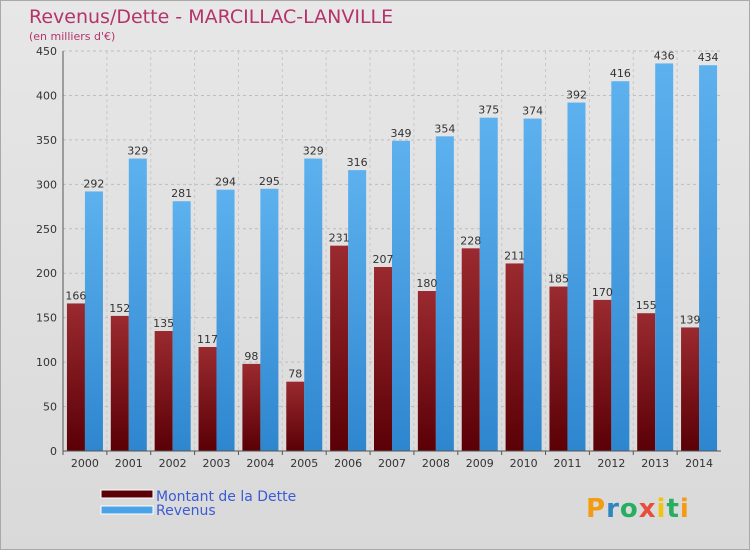  Describe the element at coordinates (129, 463) in the screenshot. I see `x-tick-label: 2001` at that location.